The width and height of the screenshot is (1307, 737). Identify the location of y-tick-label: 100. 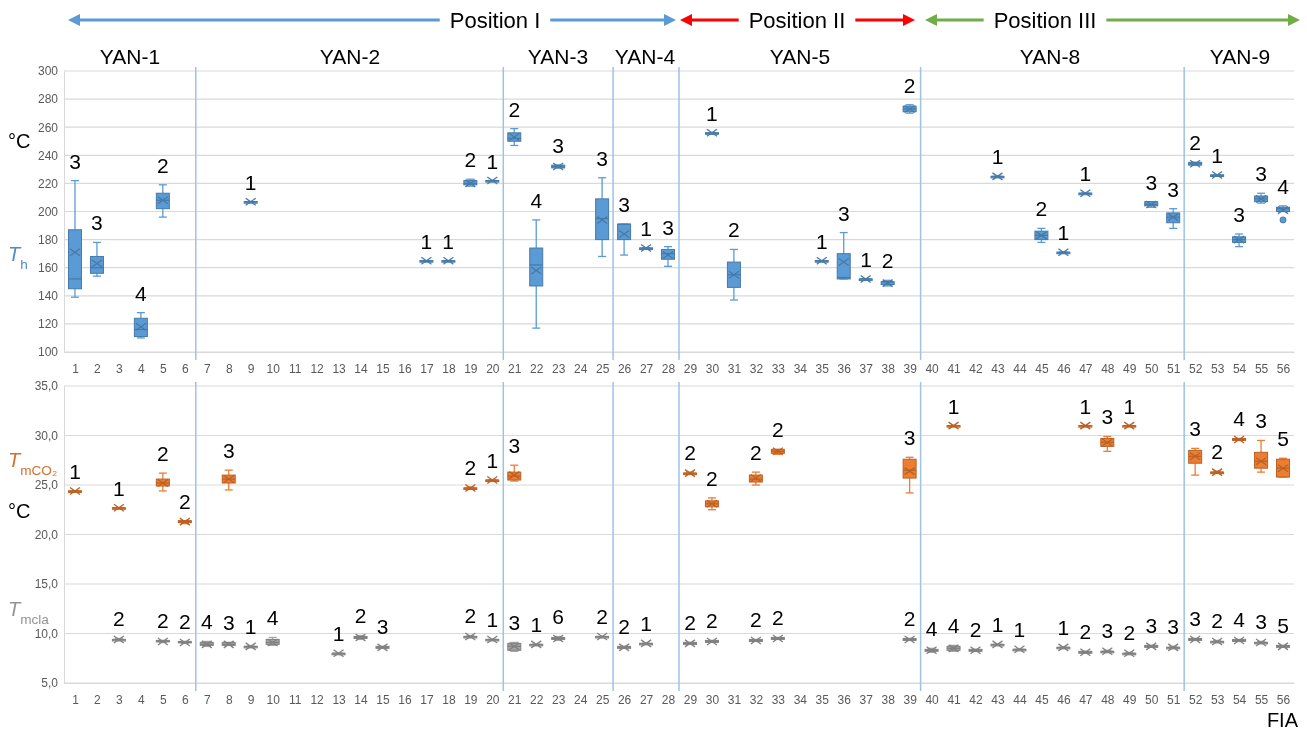
(48, 352).